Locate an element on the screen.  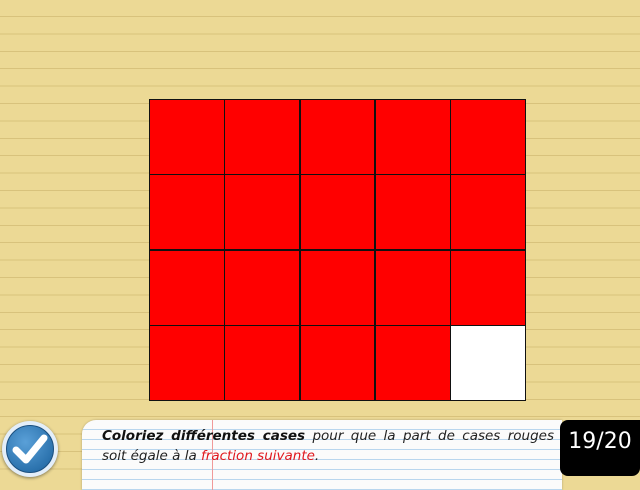
card-margin-line is located at coordinates (212, 455).